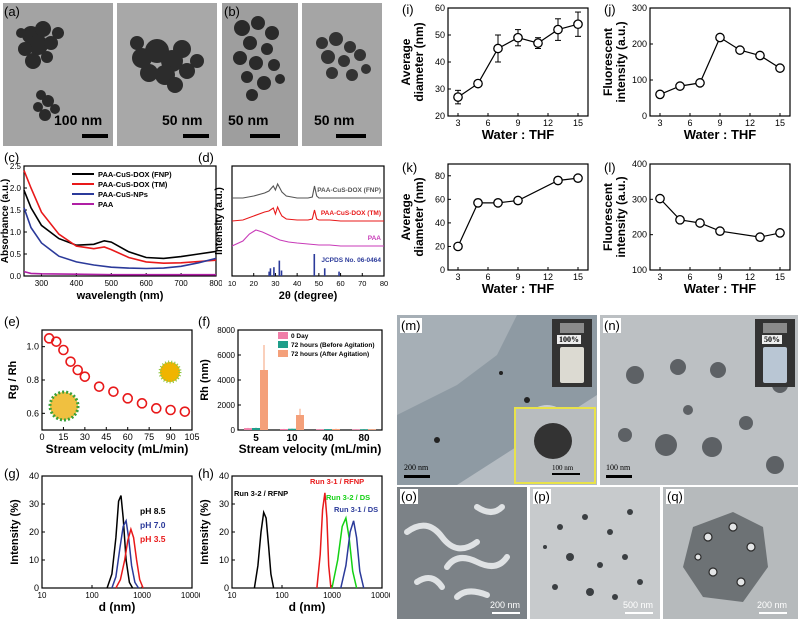 The image size is (800, 622). What do you see at coordinates (548, 123) in the screenshot?
I see `x-tick-label-i: 12` at bounding box center [548, 123].